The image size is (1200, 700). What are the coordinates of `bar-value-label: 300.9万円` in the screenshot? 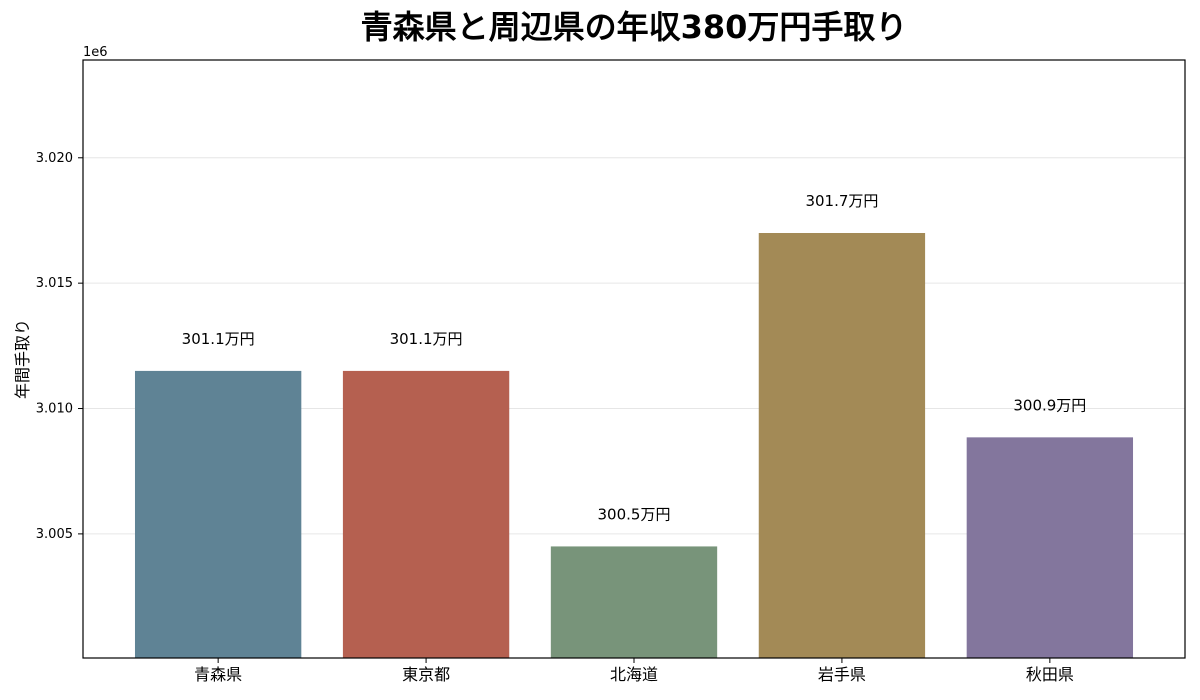 It's located at (1049, 405).